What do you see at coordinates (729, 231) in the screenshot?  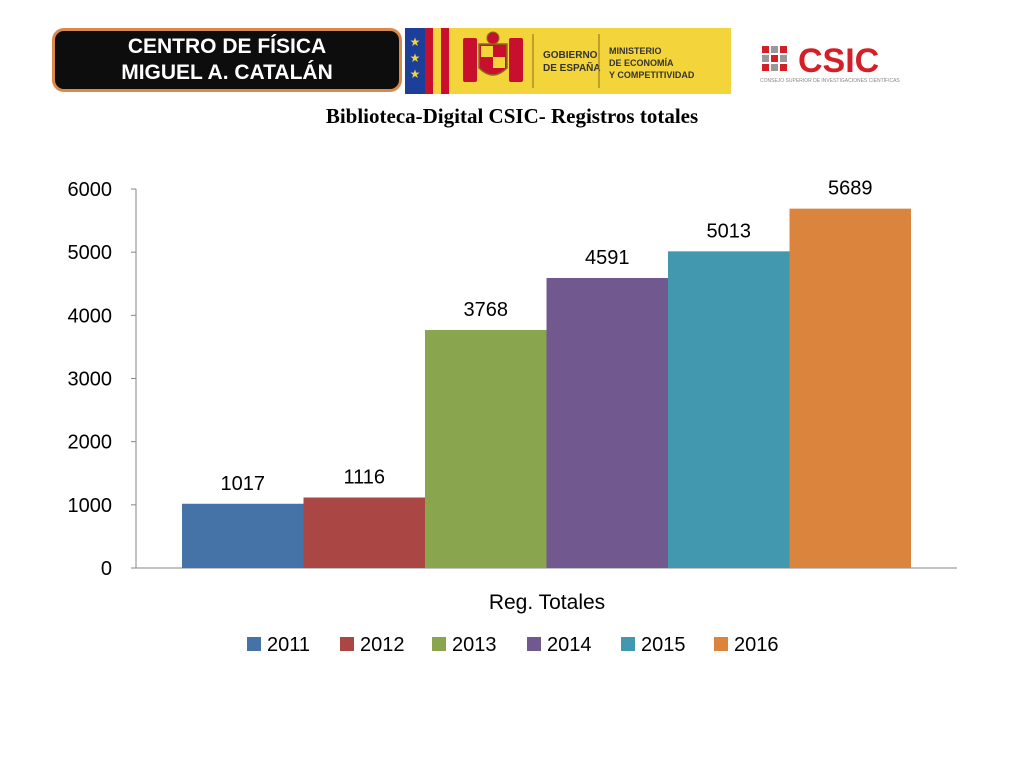 I see `data-label-2015: 5013` at bounding box center [729, 231].